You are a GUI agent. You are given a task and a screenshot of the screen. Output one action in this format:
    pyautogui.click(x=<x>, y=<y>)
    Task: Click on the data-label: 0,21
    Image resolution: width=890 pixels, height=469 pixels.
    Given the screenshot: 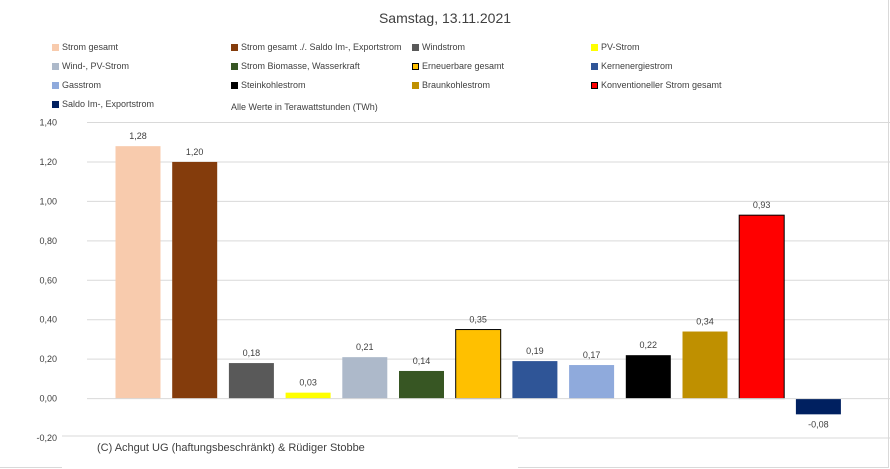 What is the action you would take?
    pyautogui.click(x=365, y=347)
    